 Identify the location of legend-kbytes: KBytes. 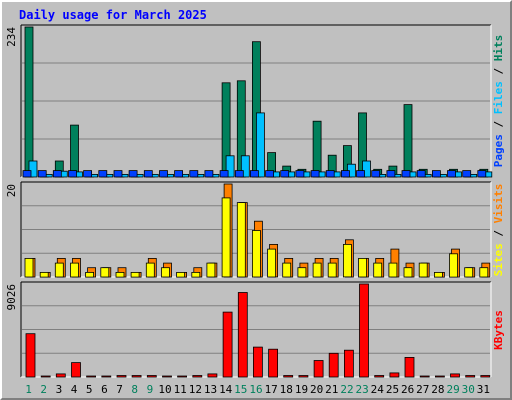
(498, 330).